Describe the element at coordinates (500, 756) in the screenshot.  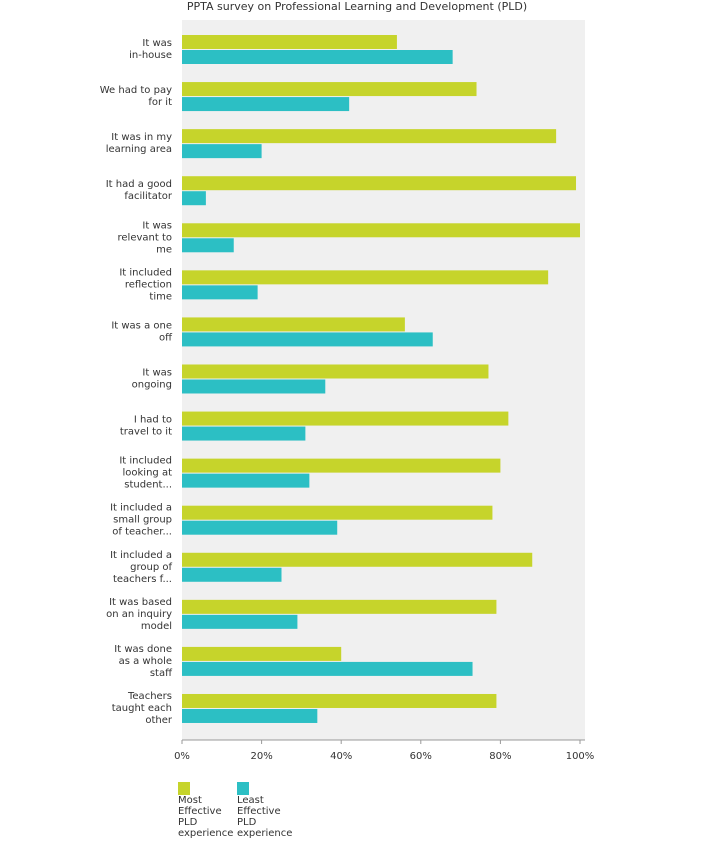
I see `x-tick-label: 80%` at that location.